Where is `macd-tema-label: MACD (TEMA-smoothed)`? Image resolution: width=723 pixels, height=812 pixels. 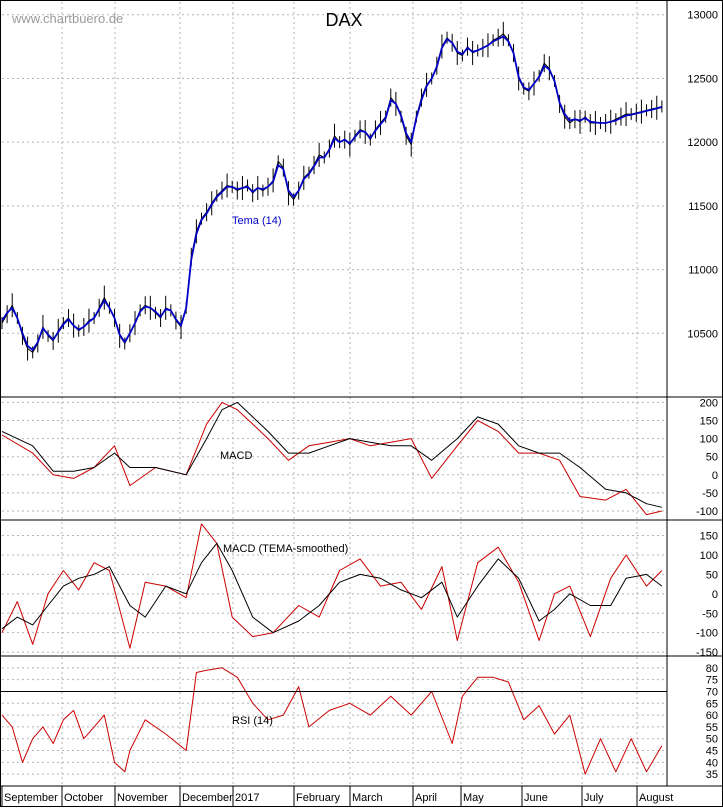 macd-tema-label: MACD (TEMA-smoothed) is located at coordinates (285, 549).